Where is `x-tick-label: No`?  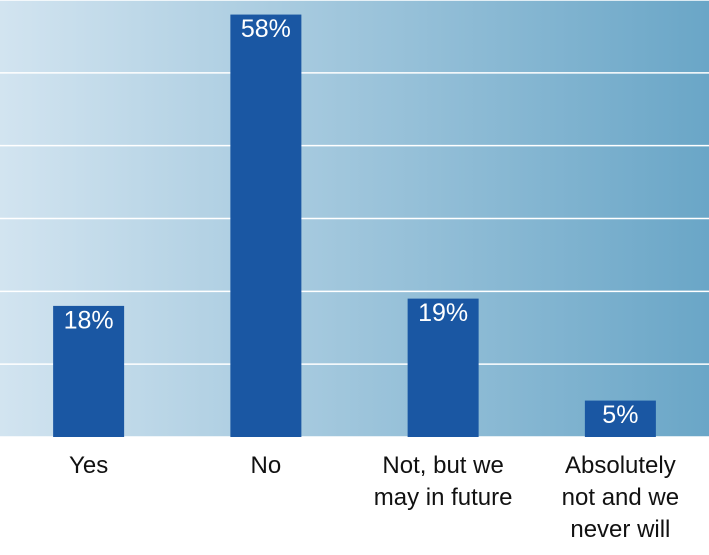 x-tick-label: No is located at coordinates (266, 465).